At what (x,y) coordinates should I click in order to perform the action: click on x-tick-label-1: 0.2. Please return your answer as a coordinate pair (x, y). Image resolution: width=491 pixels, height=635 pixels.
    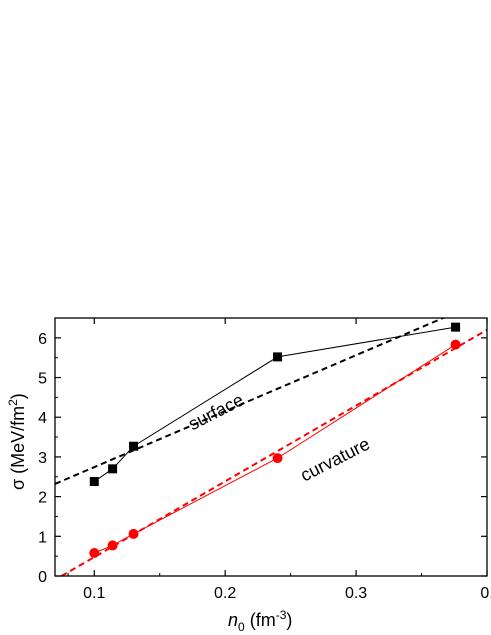
    Looking at the image, I should click on (225, 593).